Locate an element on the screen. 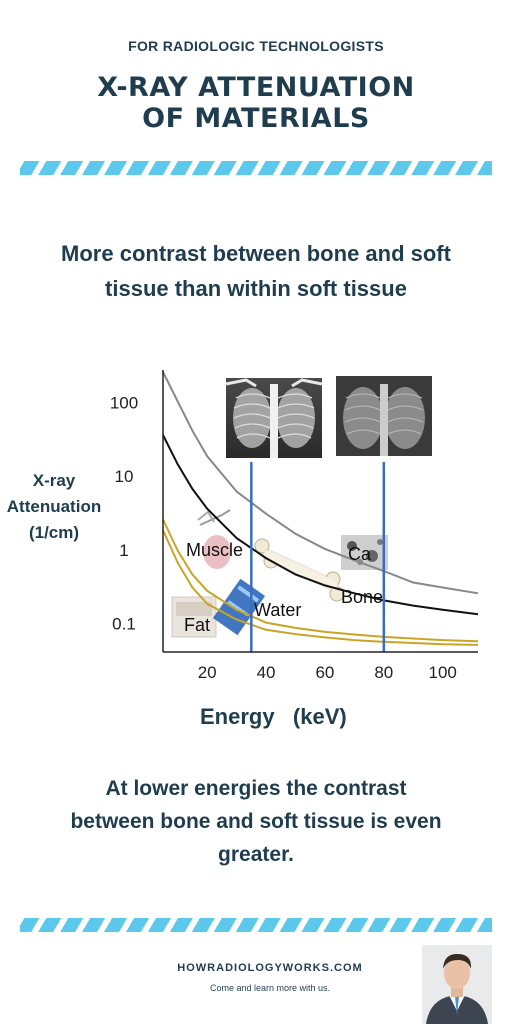  y-tick-label: 1 is located at coordinates (123, 550).